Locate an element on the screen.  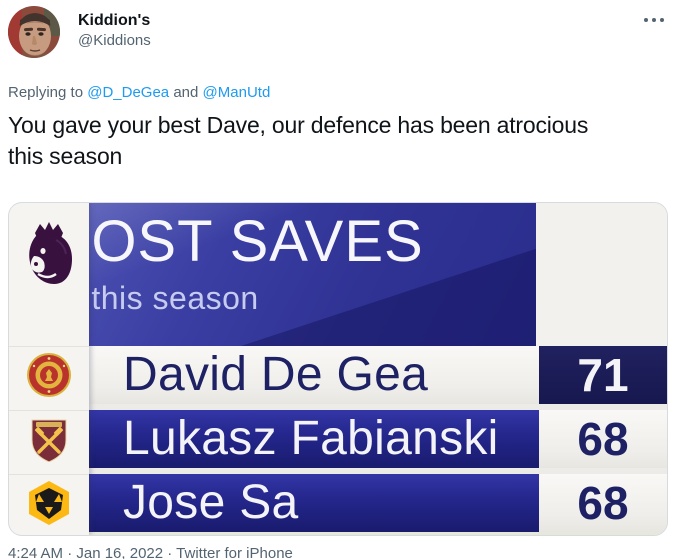
saves-value-cell: 71 is located at coordinates (603, 375).